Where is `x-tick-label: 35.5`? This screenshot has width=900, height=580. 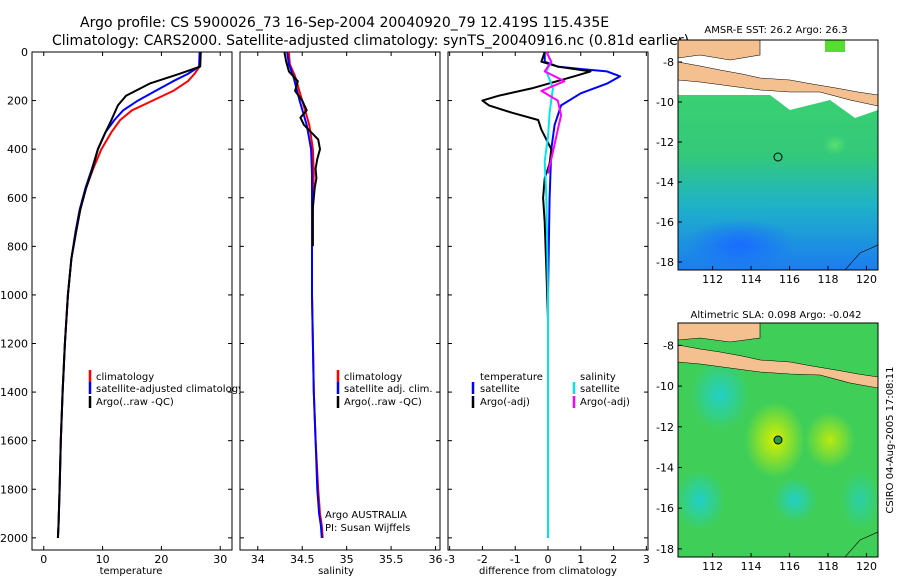 x-tick-label: 35.5 is located at coordinates (391, 559).